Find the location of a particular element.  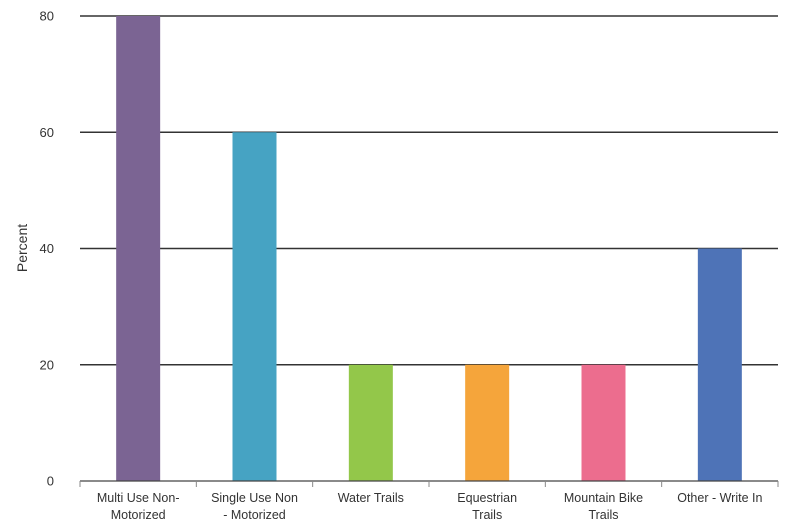

y-axis-title: Percent is located at coordinates (22, 248).